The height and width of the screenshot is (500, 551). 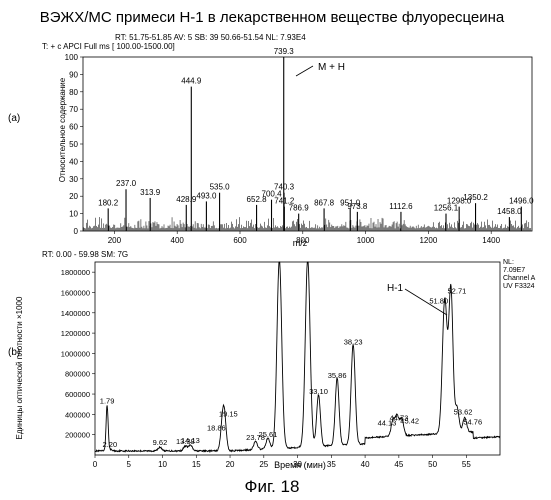 I want to click on ms-peak-label: 740.3, so click(x=284, y=187).